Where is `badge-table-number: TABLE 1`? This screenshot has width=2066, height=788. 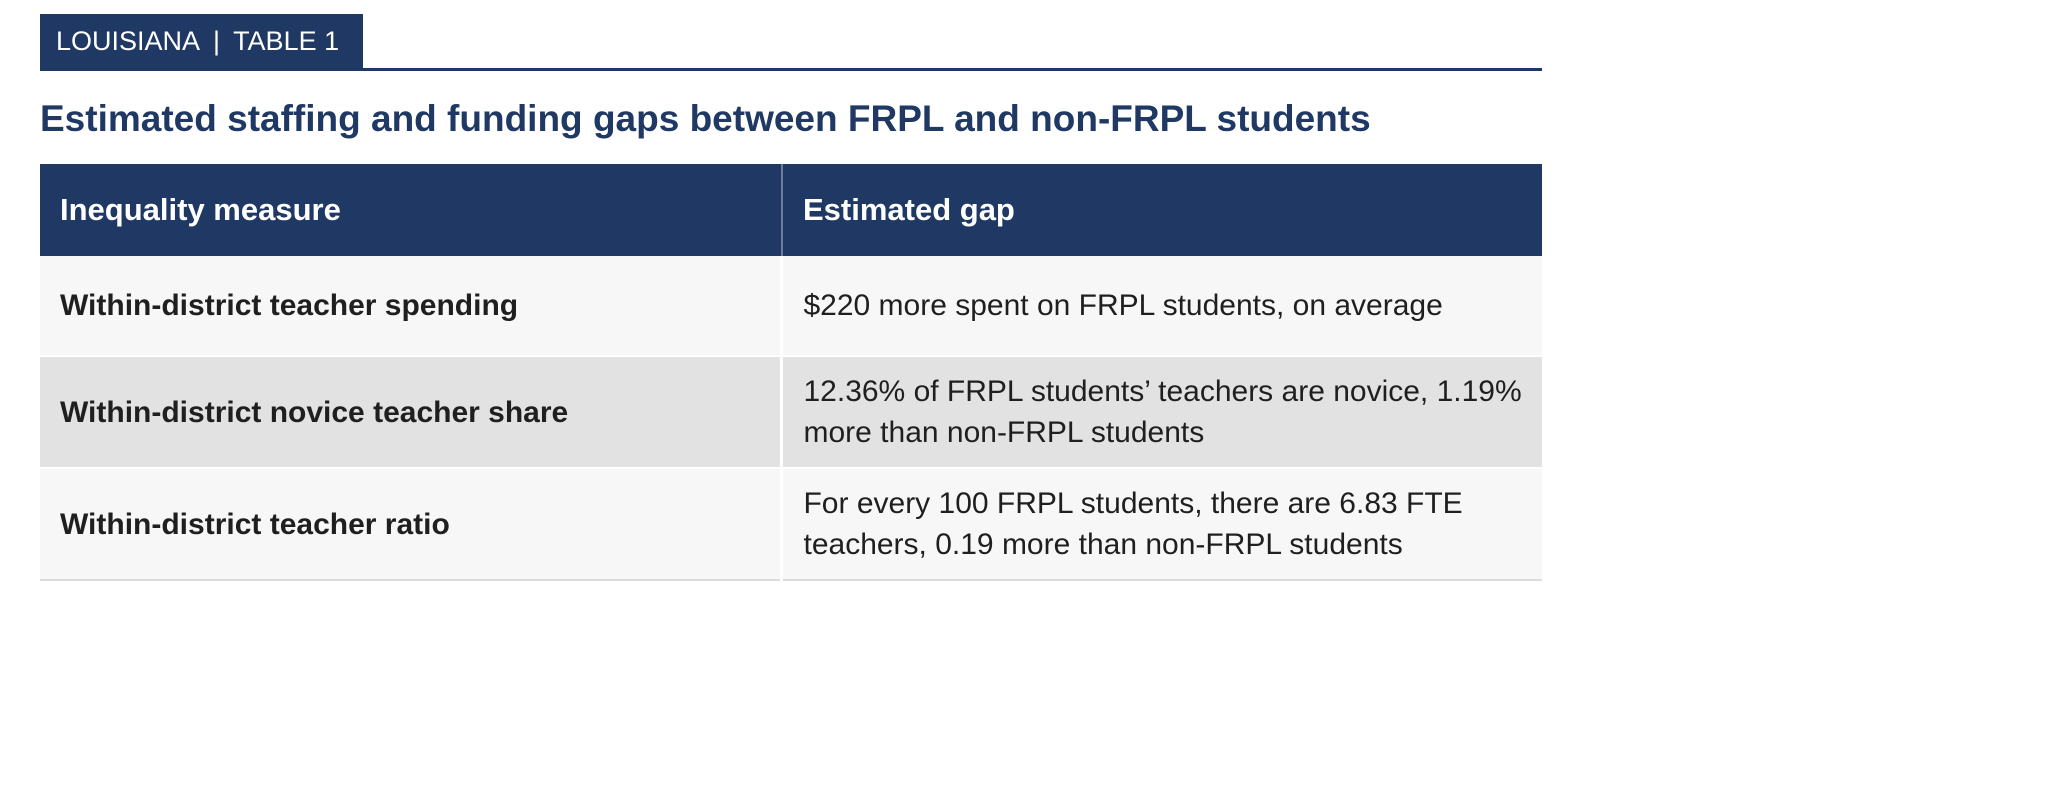
badge-table-number: TABLE 1 is located at coordinates (286, 41).